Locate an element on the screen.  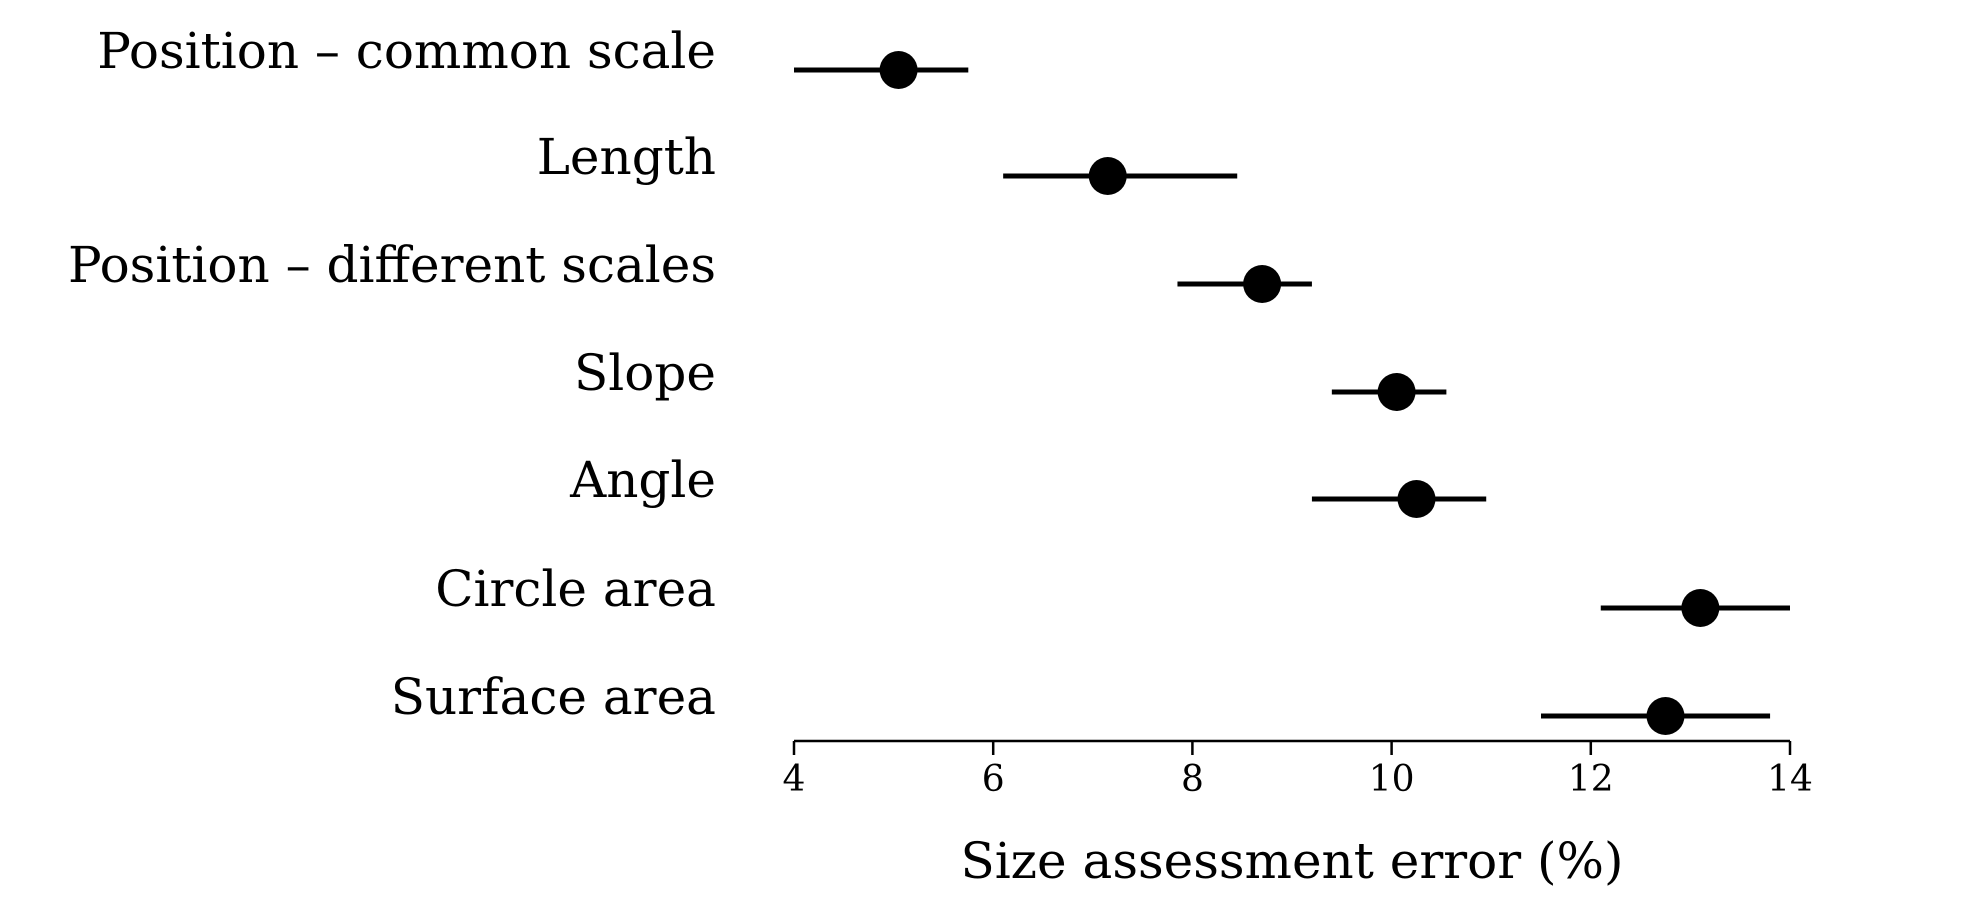
category-label: Surface area is located at coordinates (553, 697).